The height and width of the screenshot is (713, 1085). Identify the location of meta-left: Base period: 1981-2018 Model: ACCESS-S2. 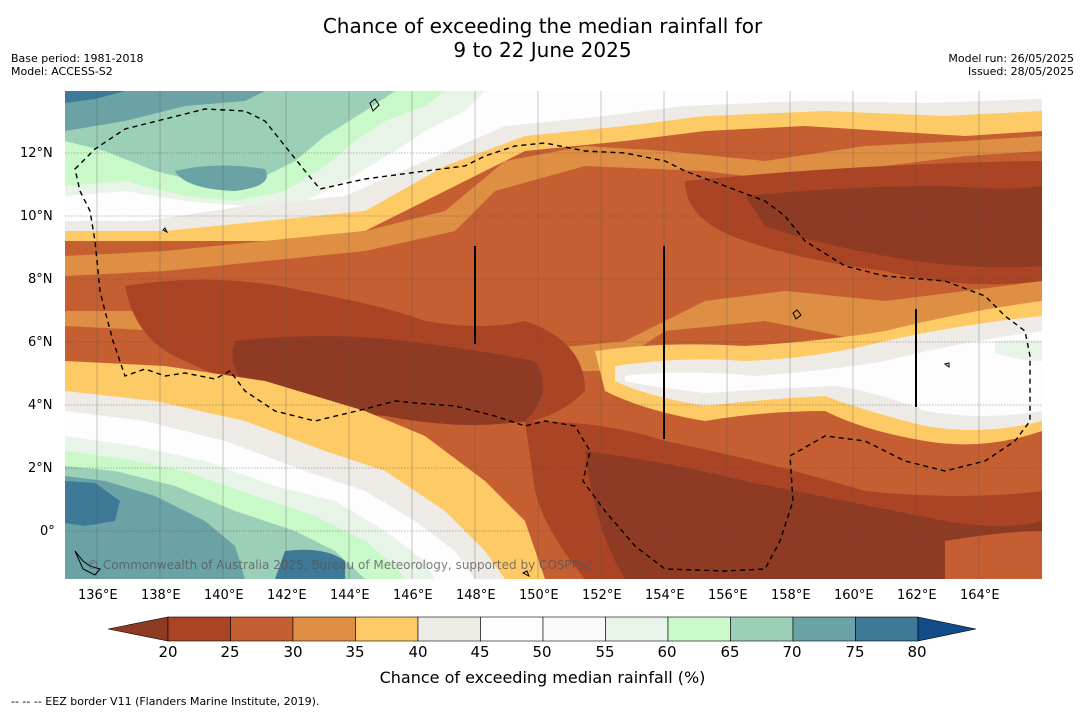
(77, 65).